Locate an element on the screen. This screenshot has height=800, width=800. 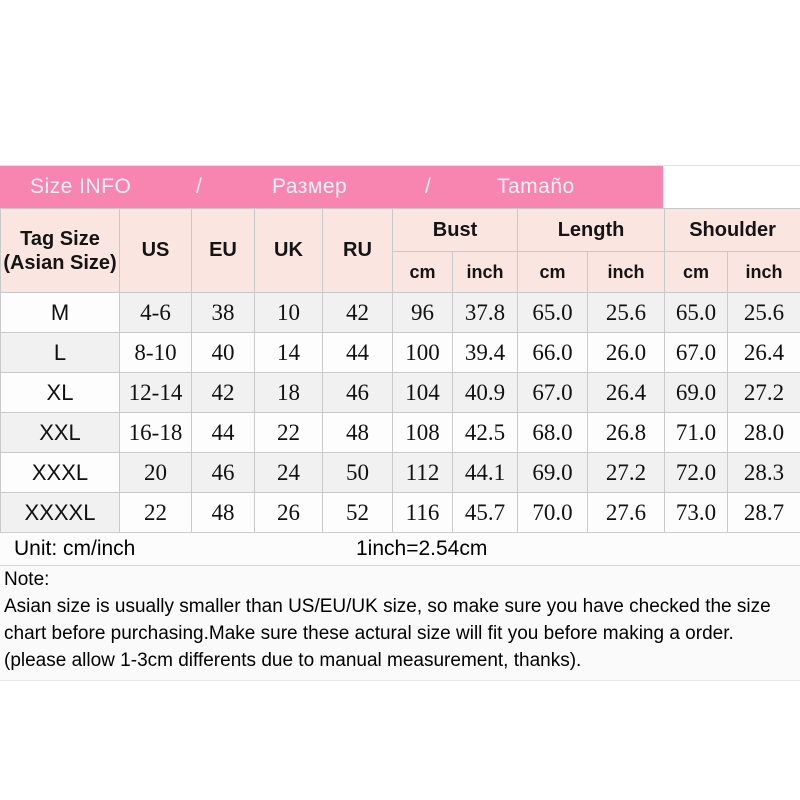
size-cell: 40.9 is located at coordinates (485, 392).